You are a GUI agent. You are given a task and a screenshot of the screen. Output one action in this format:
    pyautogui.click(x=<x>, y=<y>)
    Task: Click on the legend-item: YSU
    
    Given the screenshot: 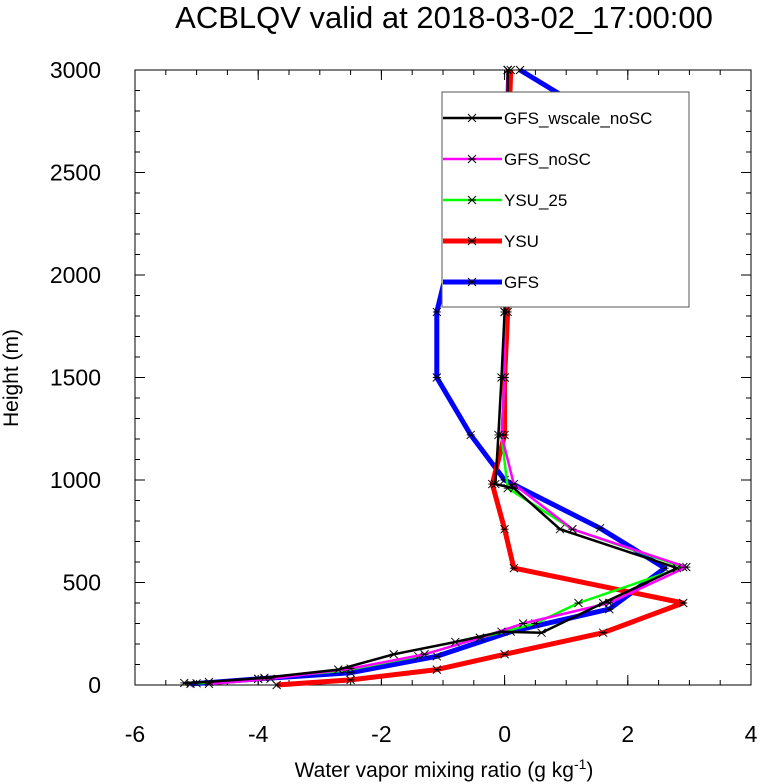 What is the action you would take?
    pyautogui.click(x=491, y=241)
    